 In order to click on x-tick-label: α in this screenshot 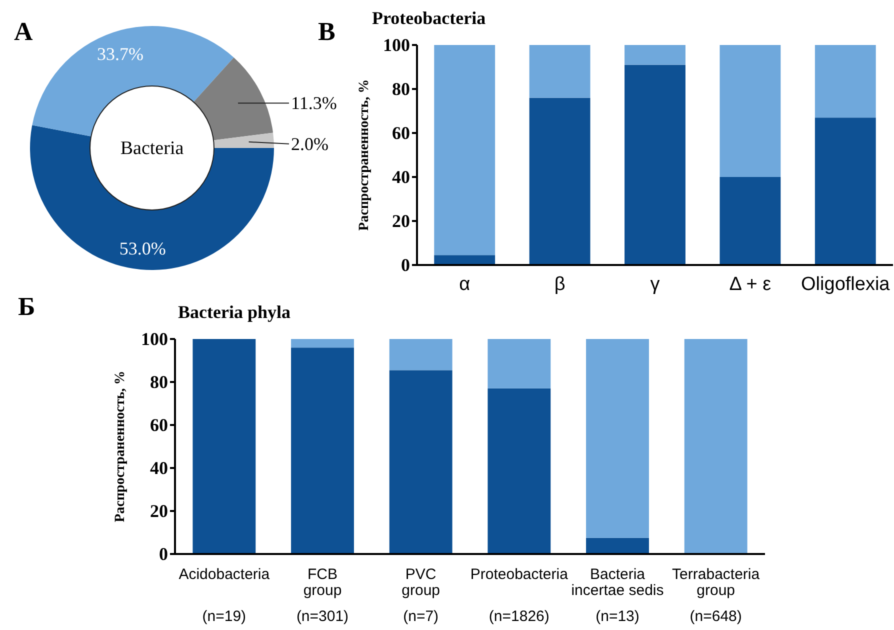, I will do `click(464, 284)`.